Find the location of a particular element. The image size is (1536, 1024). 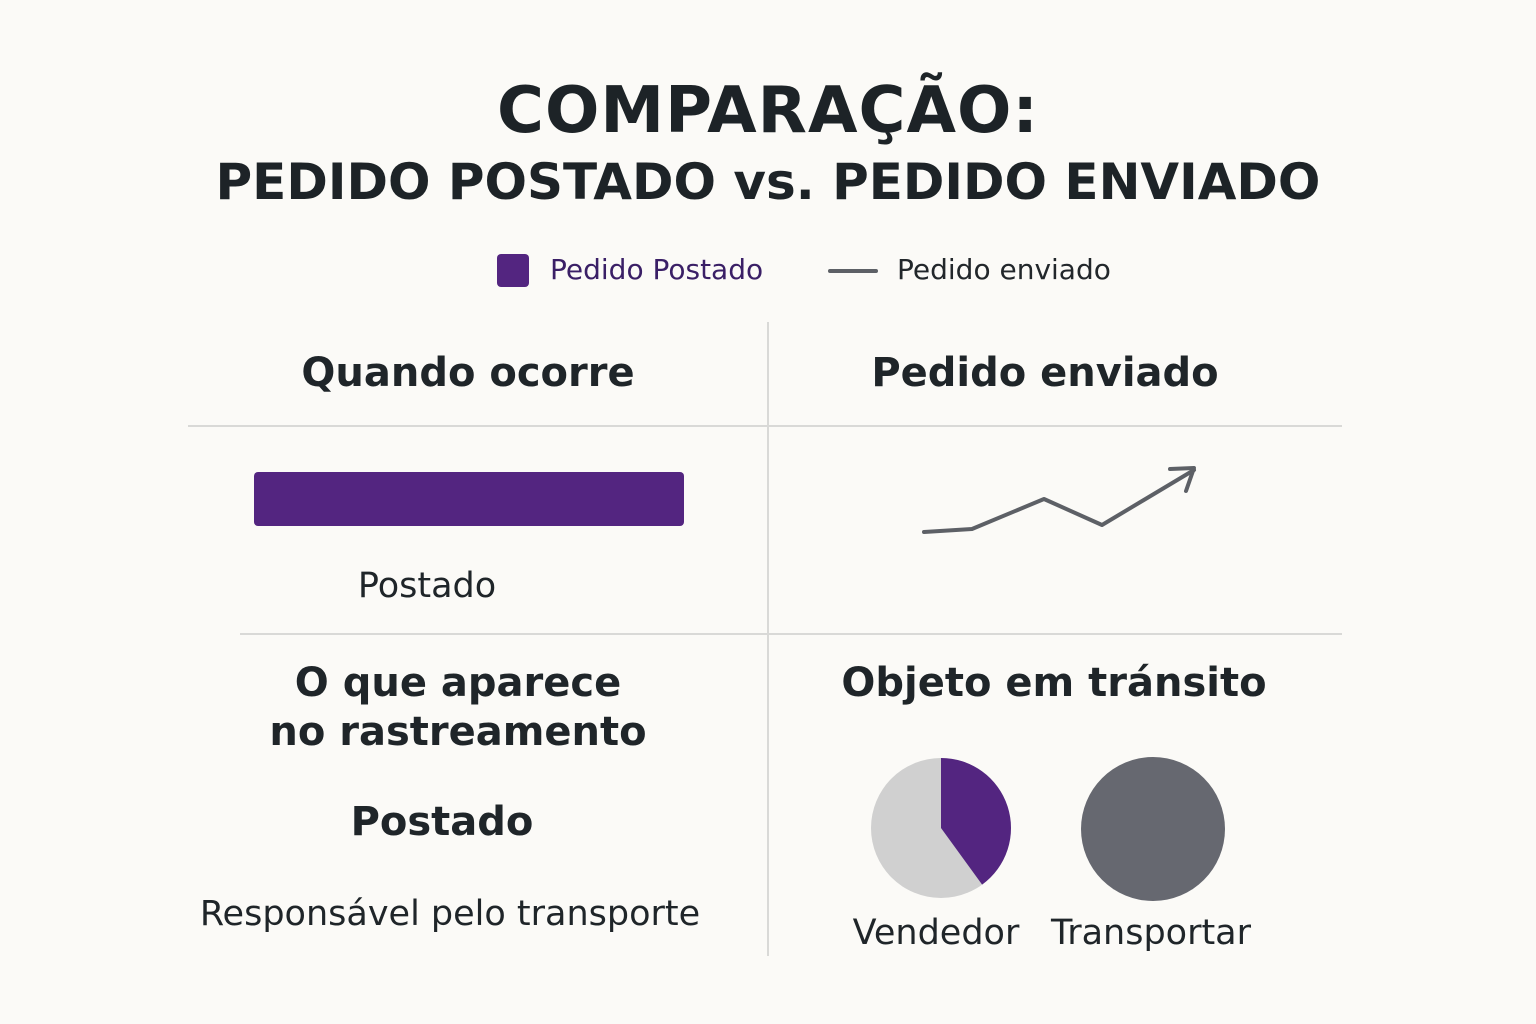

legend-label-pedido-enviado: Pedido enviado is located at coordinates (1004, 269).